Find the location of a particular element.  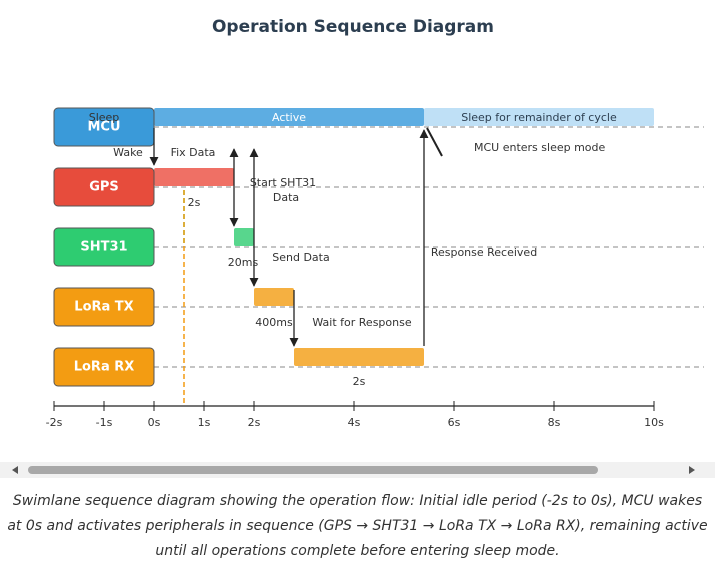

annotation: Response Received is located at coordinates (484, 252).